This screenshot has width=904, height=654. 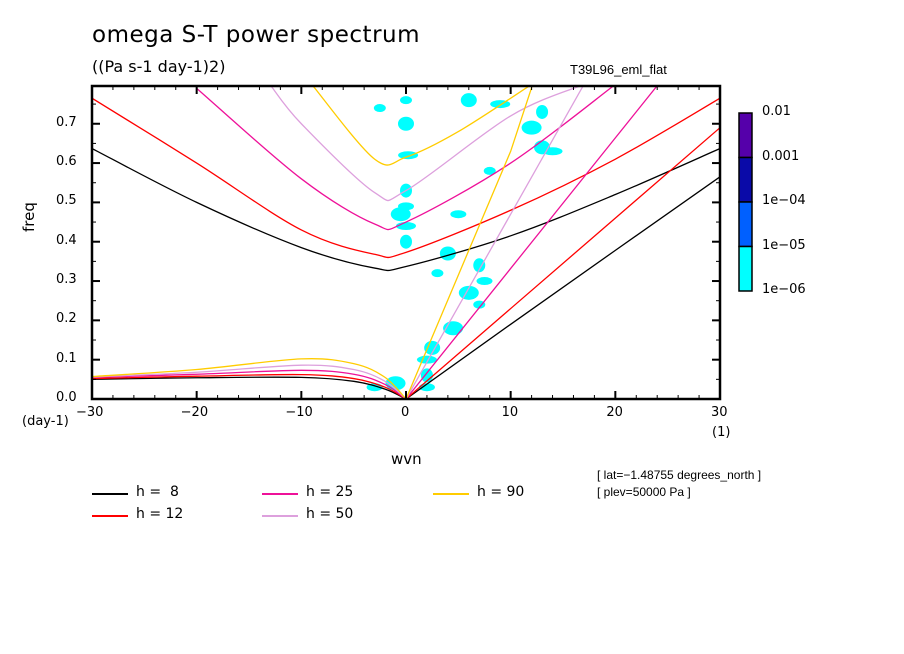 What do you see at coordinates (194, 412) in the screenshot?
I see `x-tick-label: −20` at bounding box center [194, 412].